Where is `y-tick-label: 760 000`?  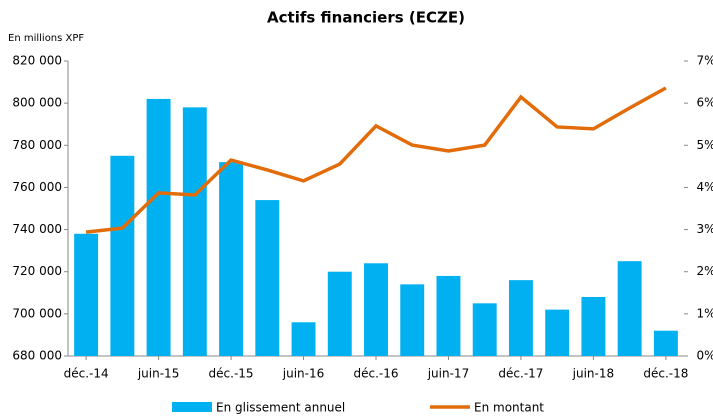
y-tick-label: 760 000 is located at coordinates (37, 187).